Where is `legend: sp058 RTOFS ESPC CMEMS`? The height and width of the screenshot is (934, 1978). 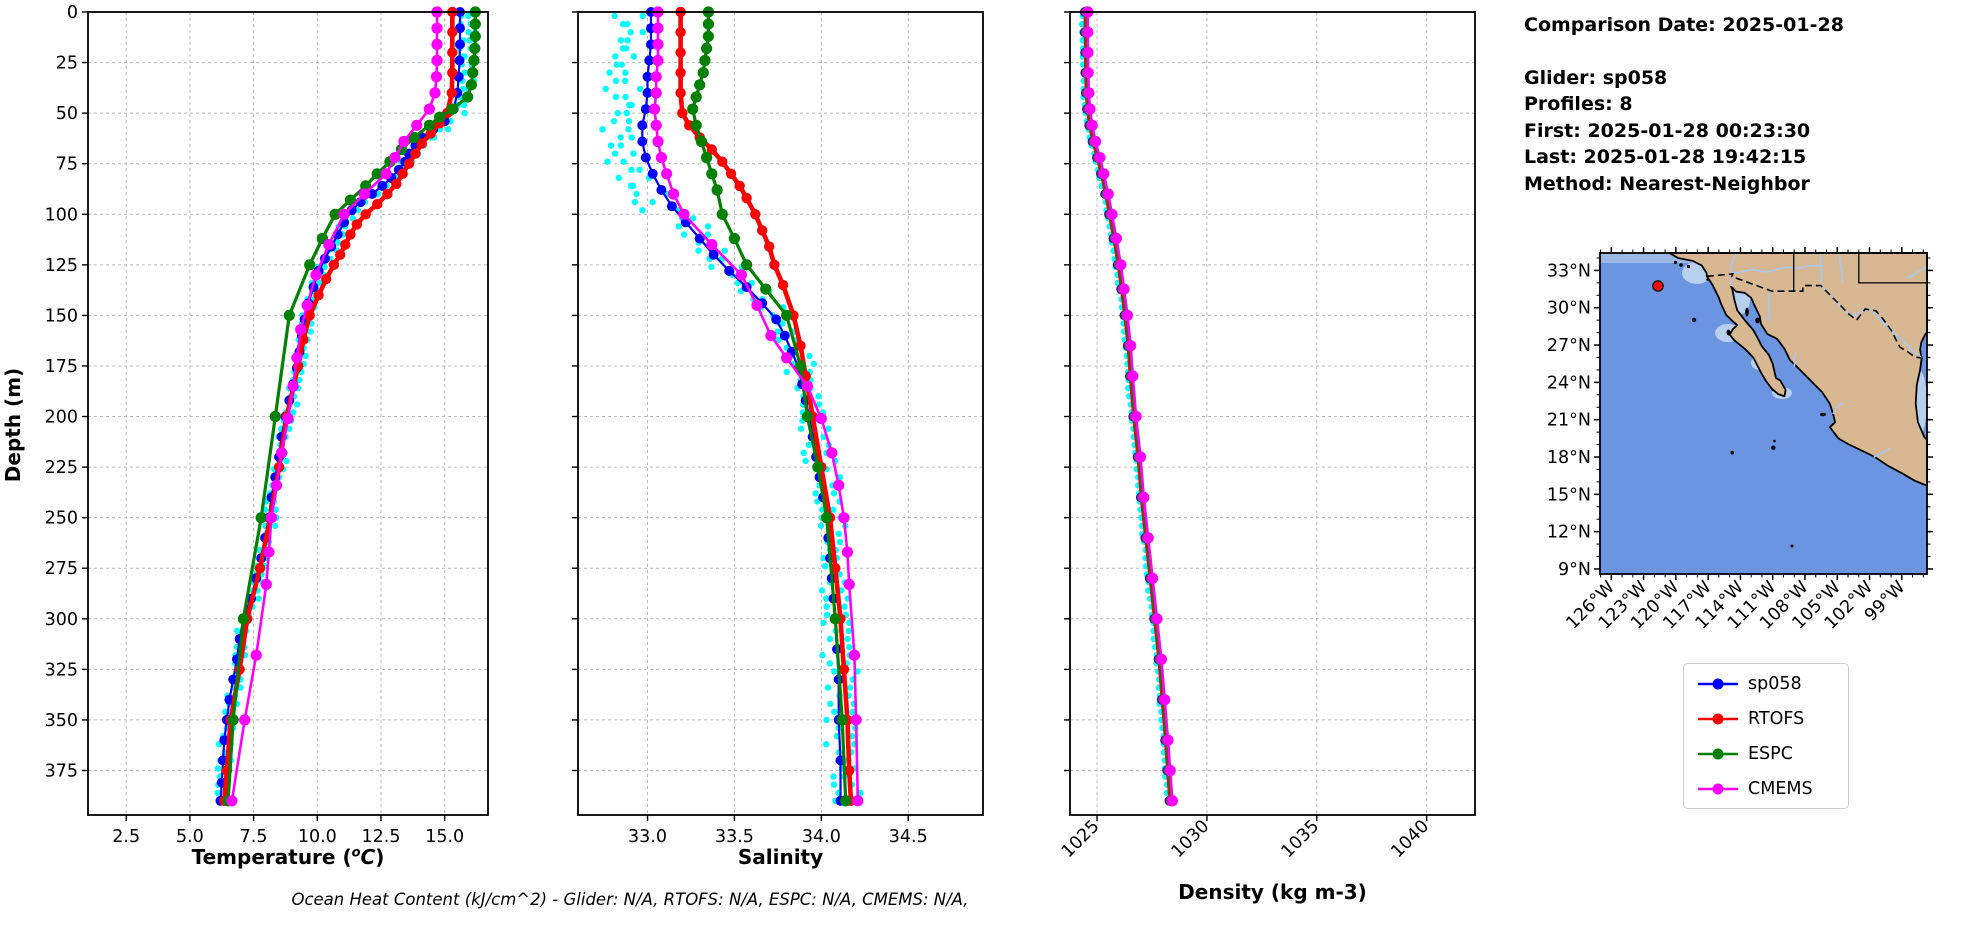
legend: sp058 RTOFS ESPC CMEMS is located at coordinates (1766, 736).